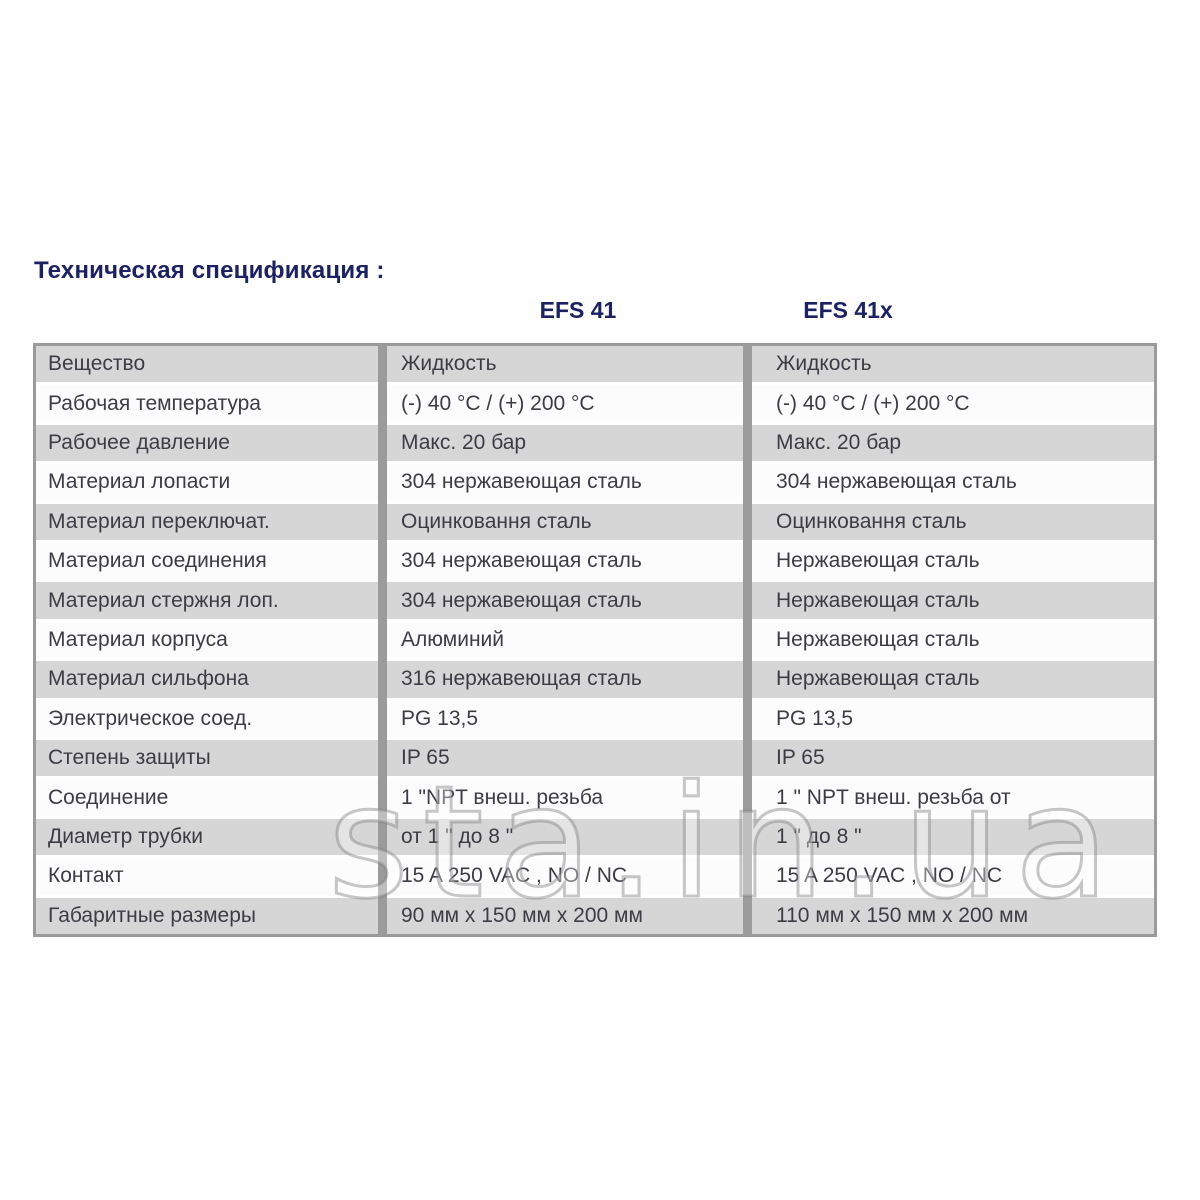  I want to click on efs41-value: PG 13,5, so click(440, 718).